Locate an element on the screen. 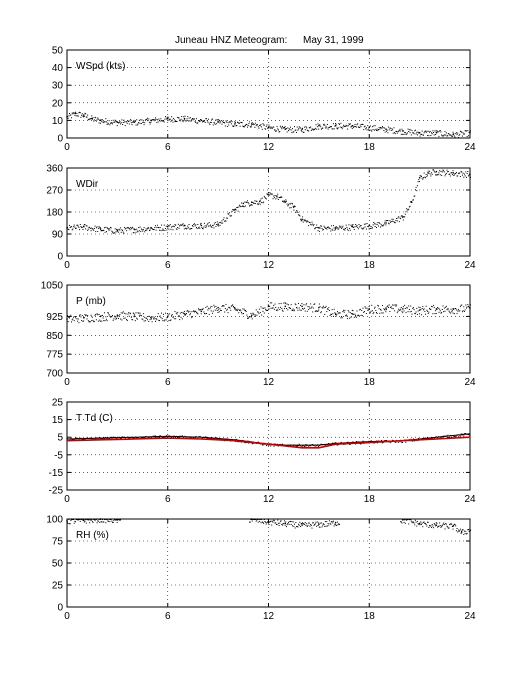 The height and width of the screenshot is (683, 520). y-tick-label: 360 is located at coordinates (54, 169).